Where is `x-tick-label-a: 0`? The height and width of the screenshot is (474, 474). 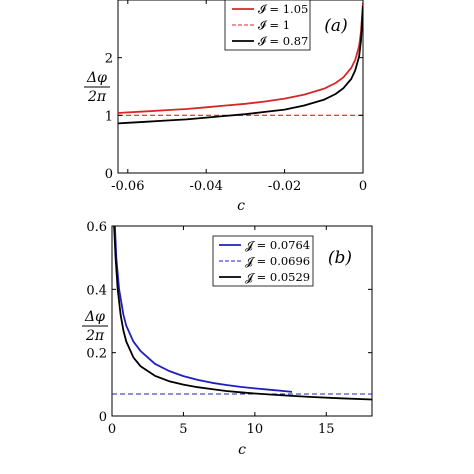 x-tick-label-a: 0 is located at coordinates (363, 186).